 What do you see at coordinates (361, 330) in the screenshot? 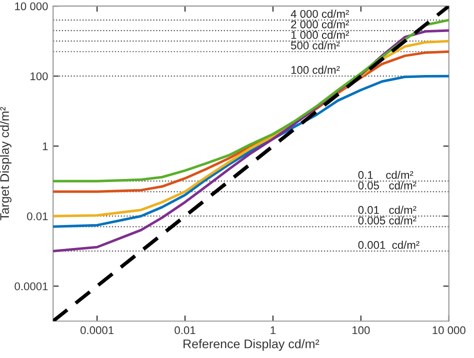
I see `x-tick-label: 100` at bounding box center [361, 330].